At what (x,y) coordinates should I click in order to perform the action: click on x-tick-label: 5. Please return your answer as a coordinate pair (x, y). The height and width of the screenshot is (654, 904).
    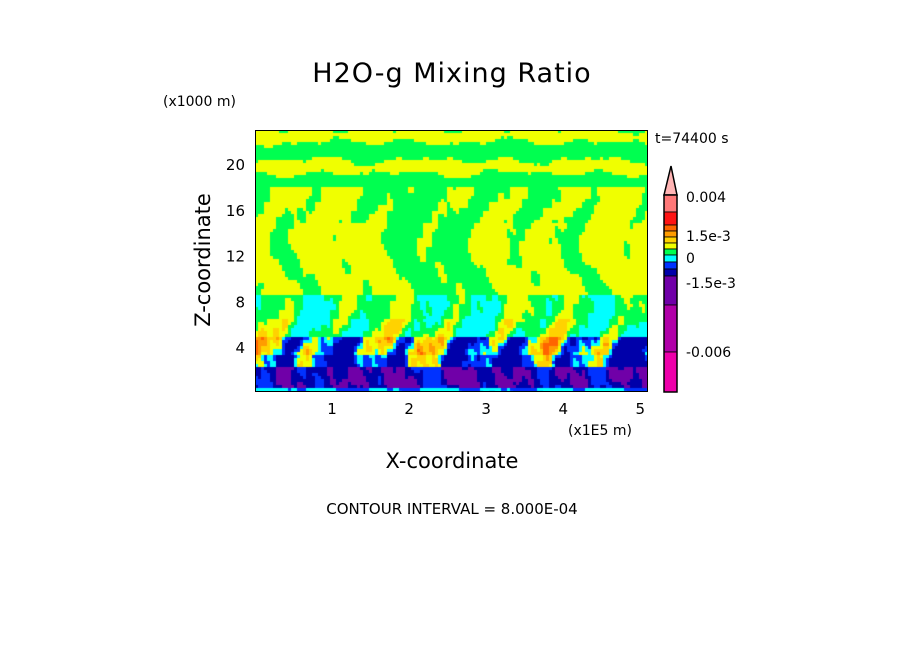
    Looking at the image, I should click on (641, 409).